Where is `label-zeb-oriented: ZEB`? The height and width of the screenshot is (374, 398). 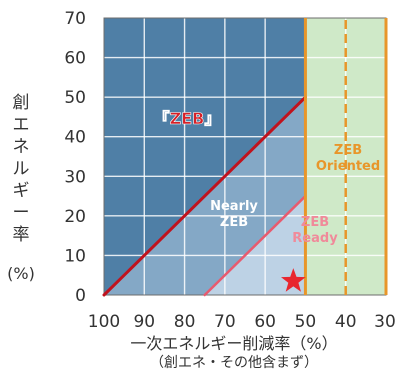
label-zeb-oriented: ZEB is located at coordinates (348, 150).